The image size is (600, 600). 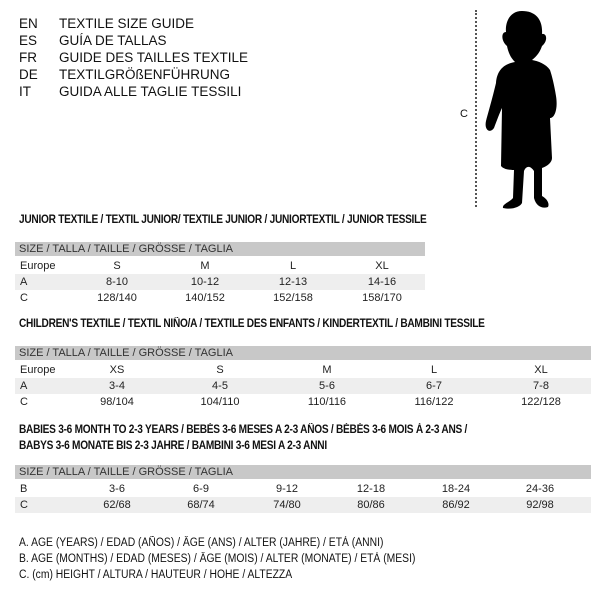 I want to click on table-cell: 7-8, so click(x=541, y=386).